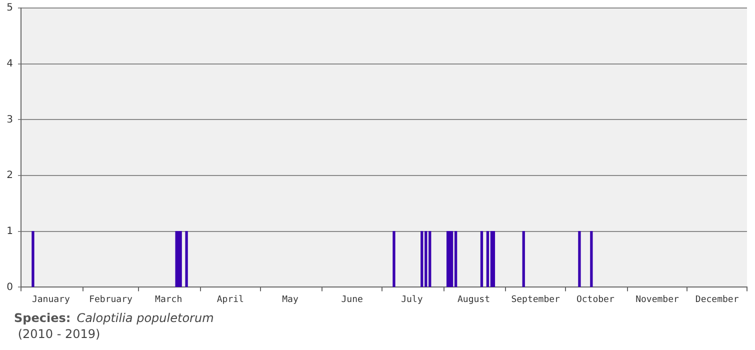 The image size is (755, 350). I want to click on x-tick-label: June, so click(352, 299).